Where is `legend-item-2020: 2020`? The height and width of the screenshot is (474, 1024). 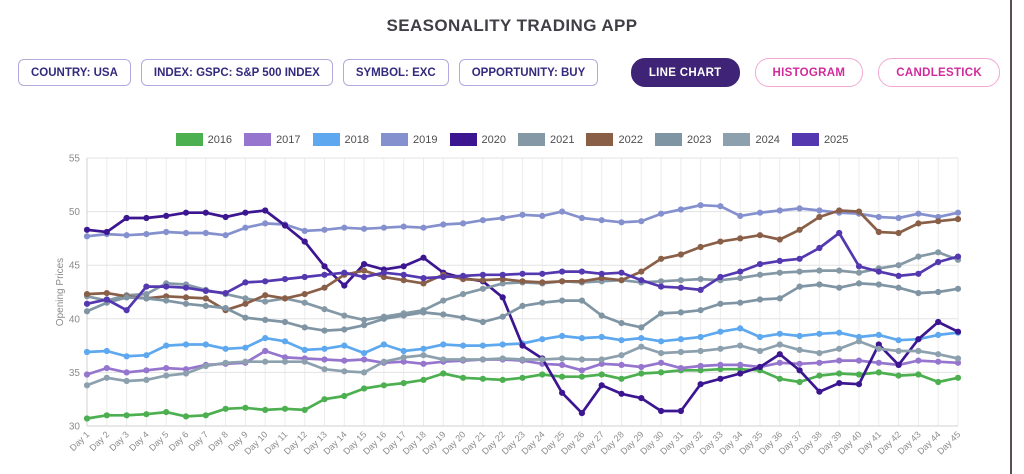 legend-item-2020: 2020 is located at coordinates (477, 139).